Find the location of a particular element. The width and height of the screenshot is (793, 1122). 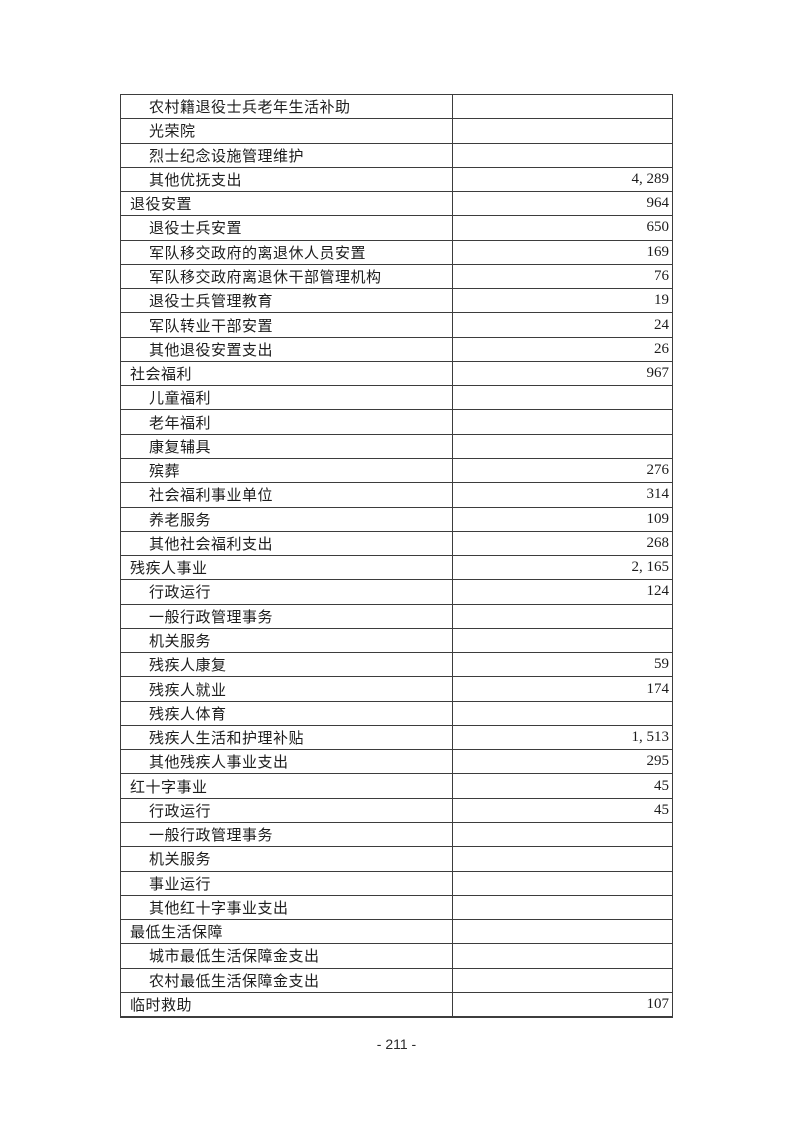

row-item-label: 农村籍退役士兵老年生活补助 is located at coordinates (287, 107).